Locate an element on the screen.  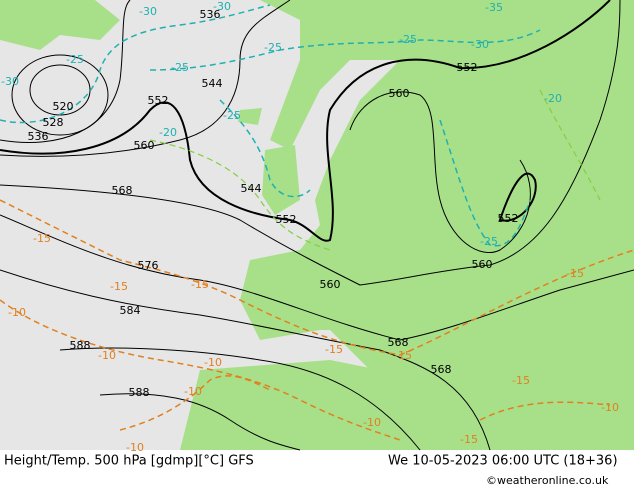
temp-label: -35 is located at coordinates (494, 7).